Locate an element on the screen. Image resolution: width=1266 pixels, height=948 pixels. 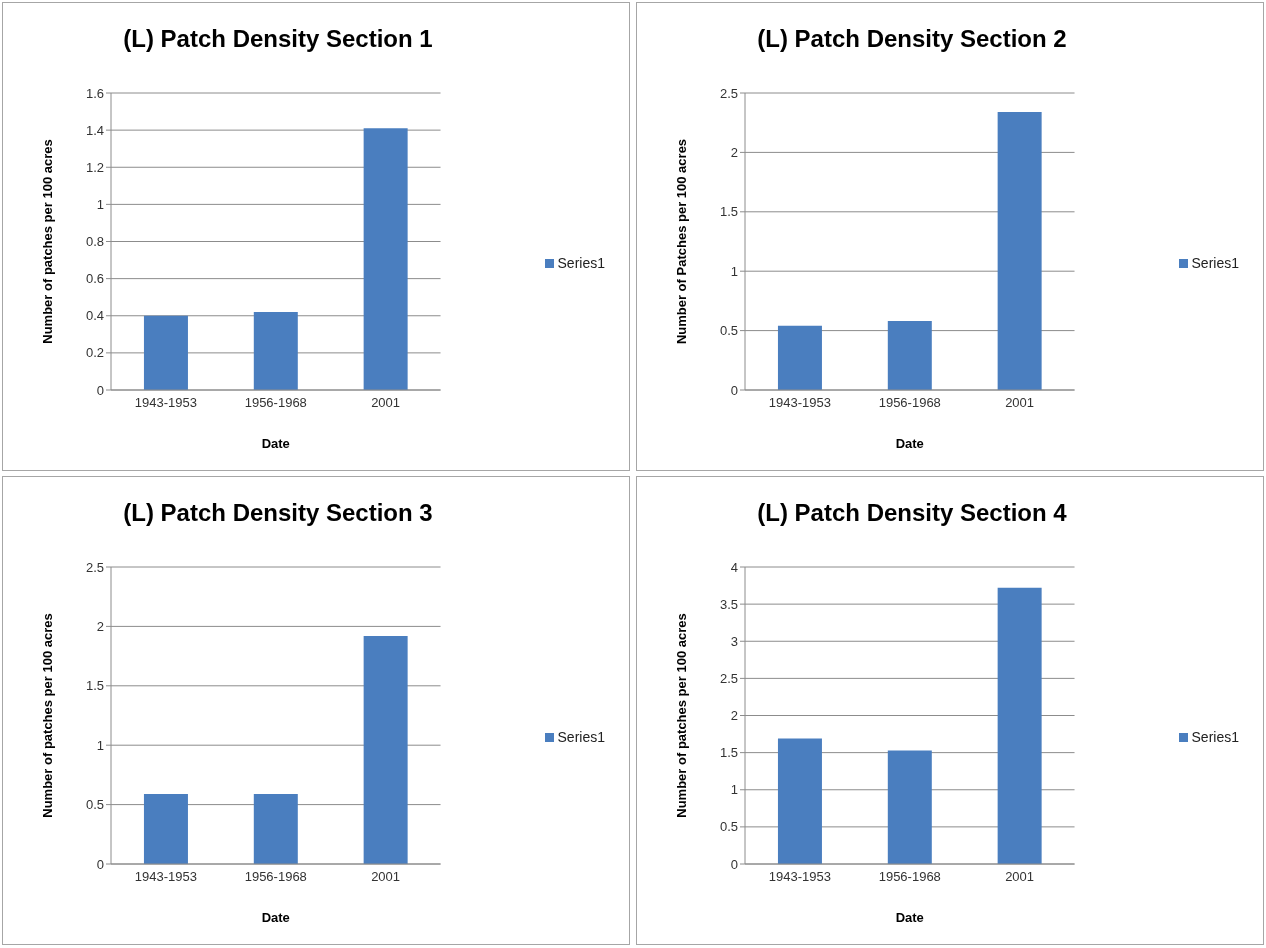
y-axis-title: Number of Patches per 100 acres is located at coordinates (681, 241).